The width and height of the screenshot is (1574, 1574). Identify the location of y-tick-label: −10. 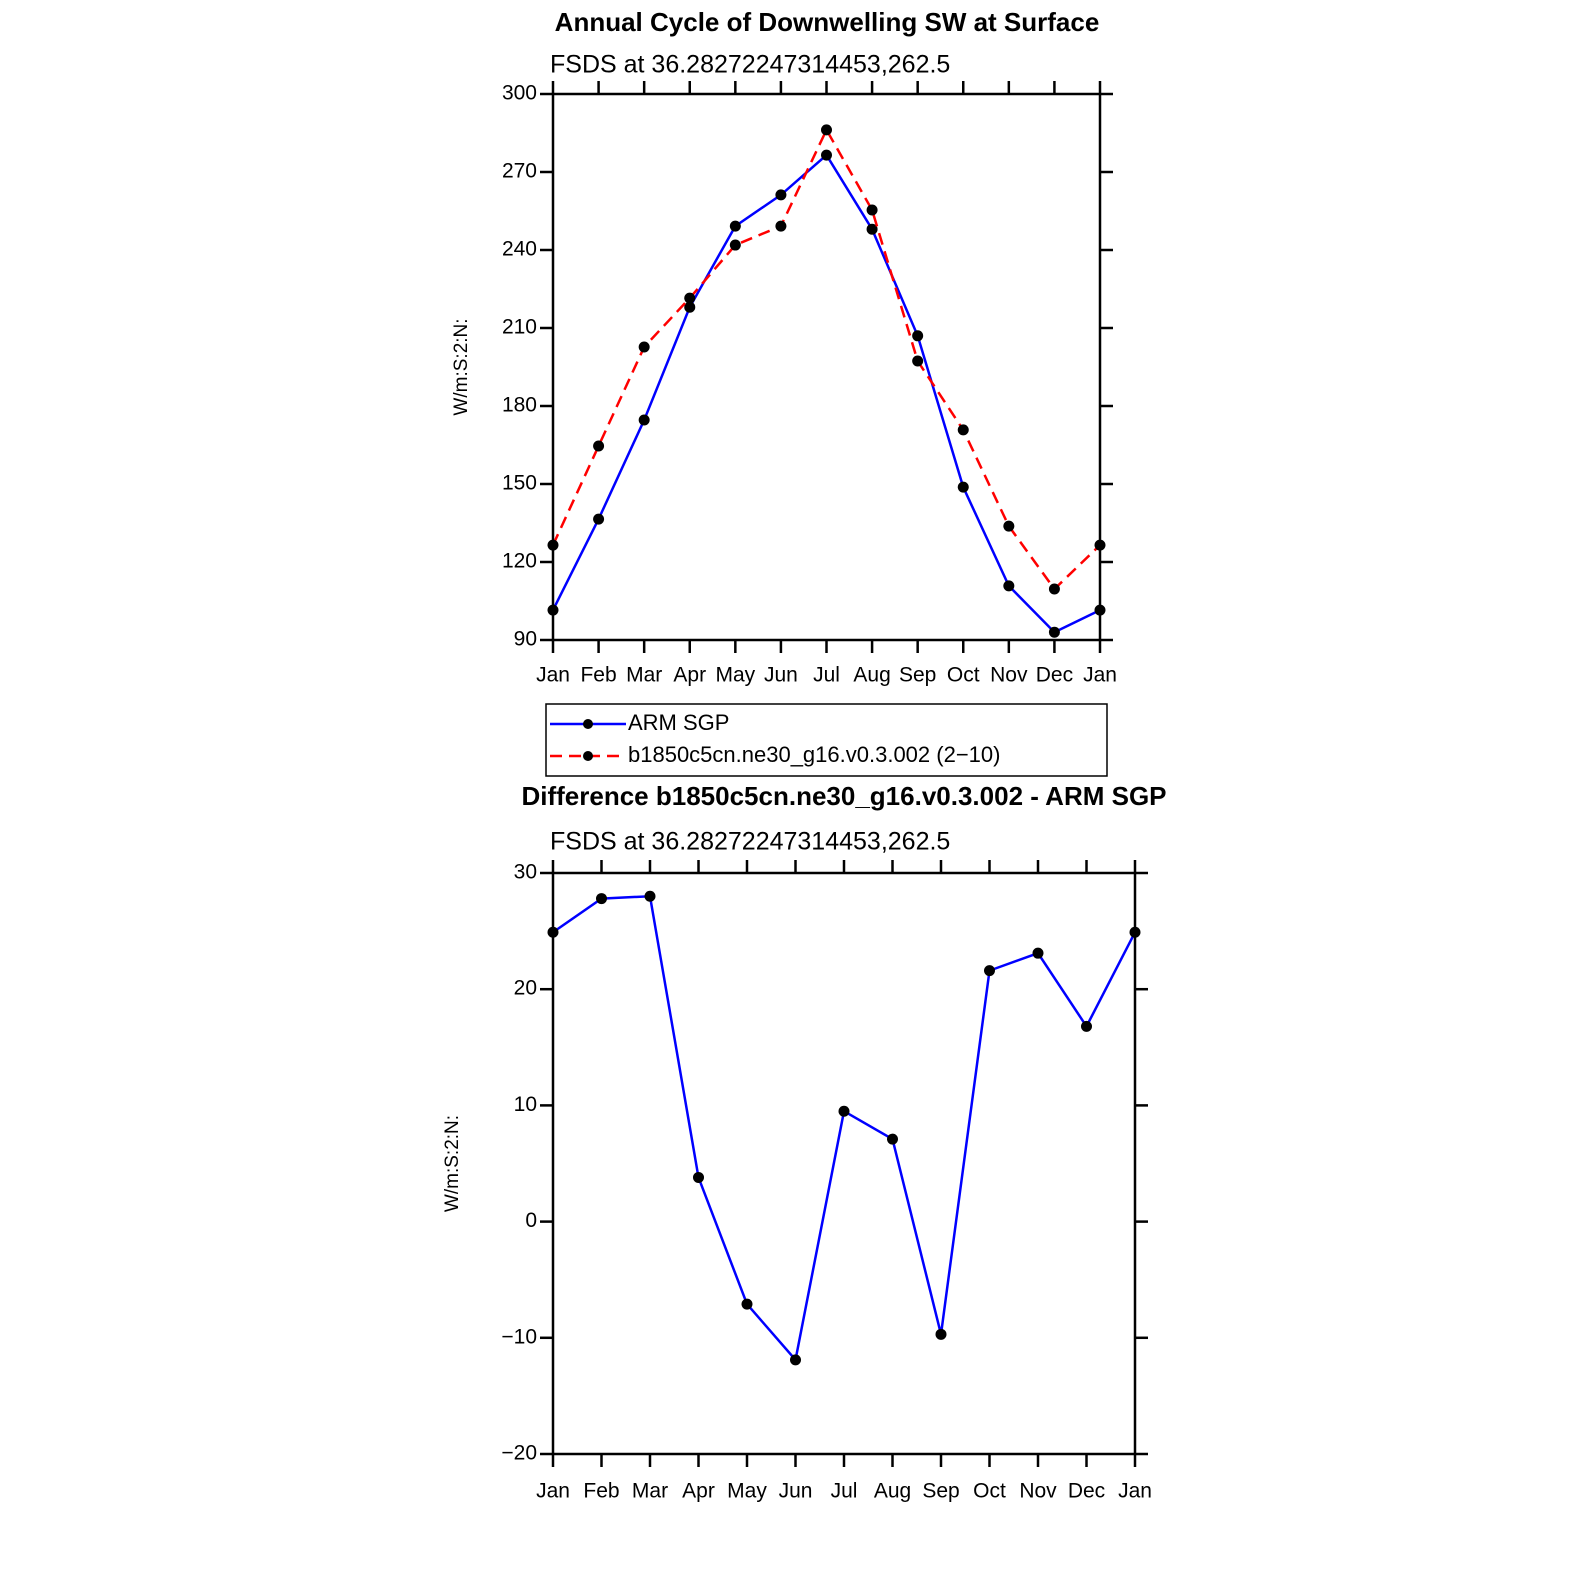
(519, 1336).